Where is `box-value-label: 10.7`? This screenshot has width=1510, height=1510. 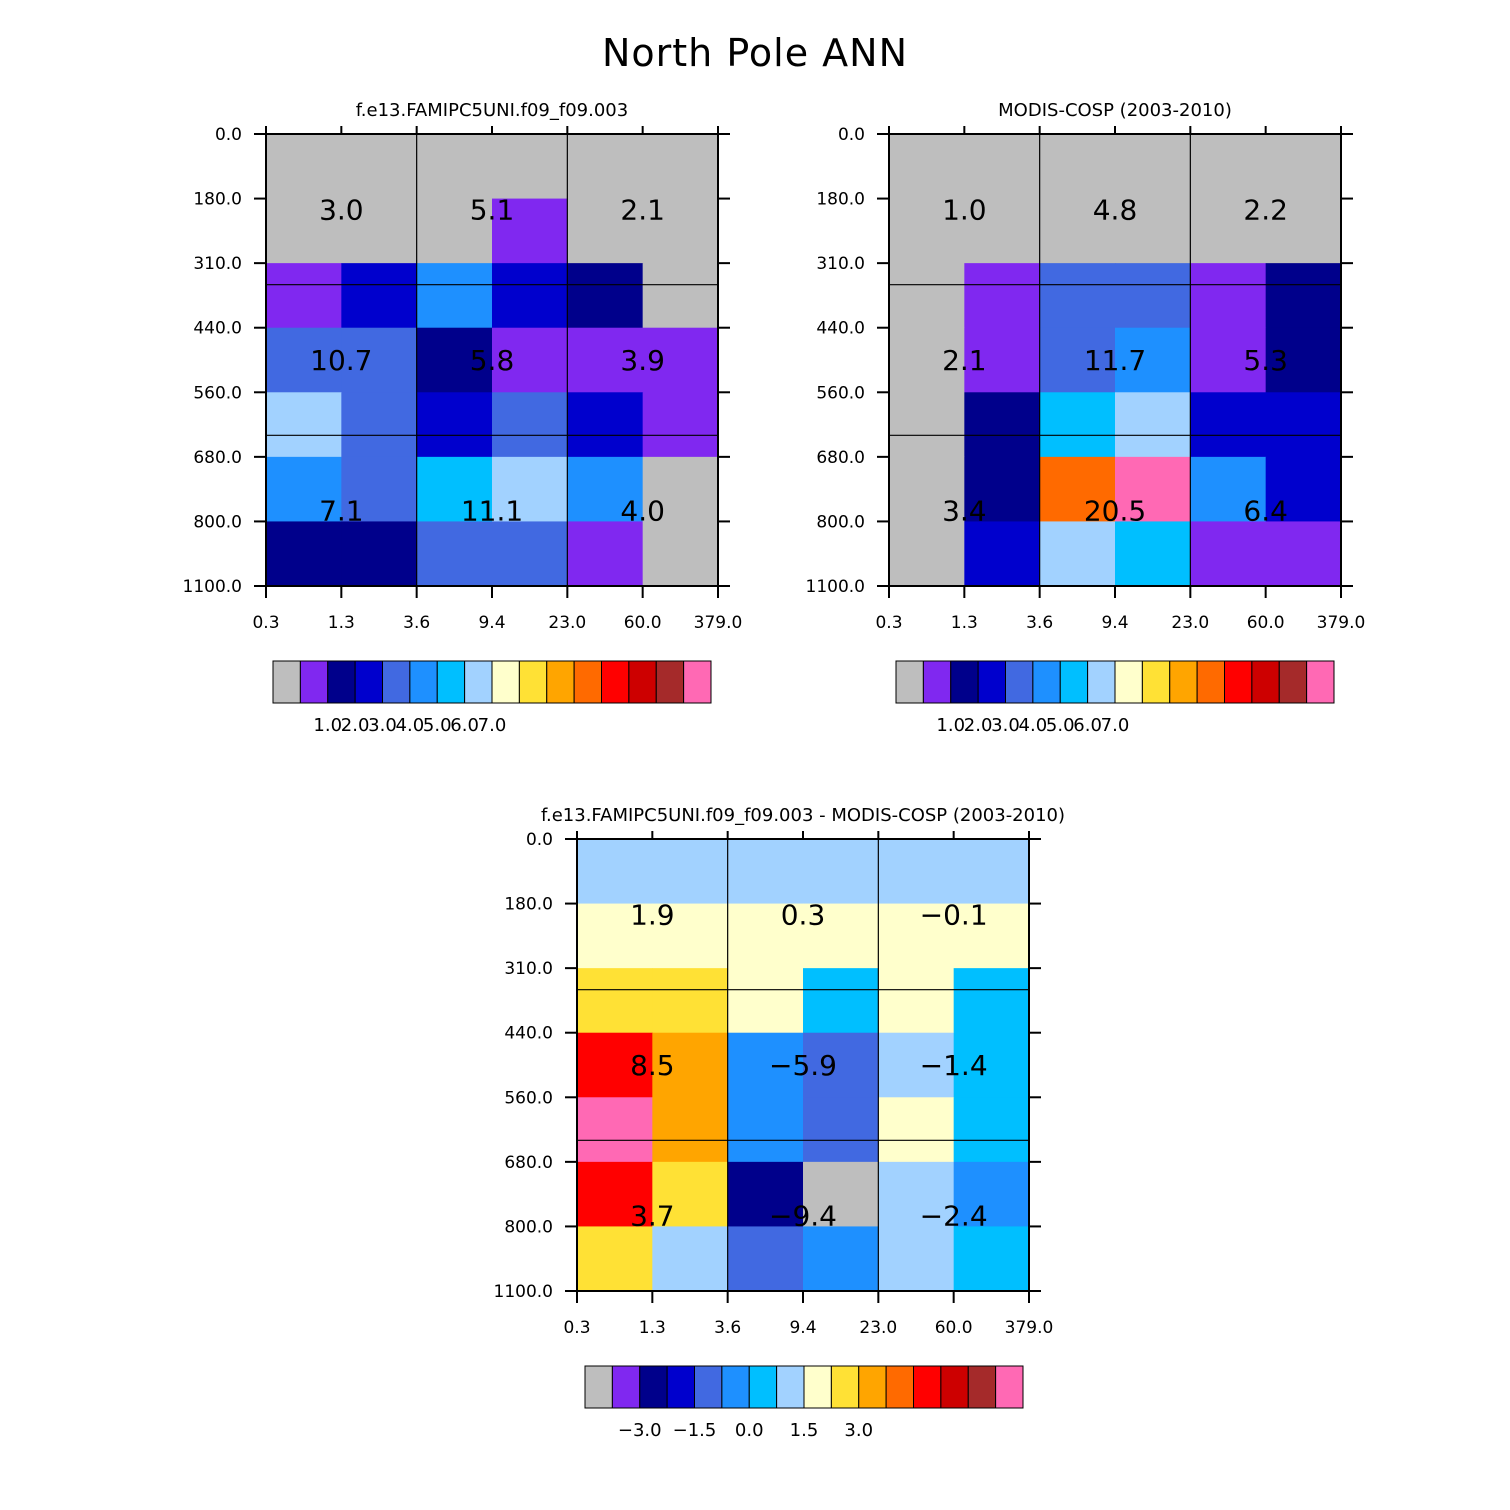
box-value-label: 10.7 is located at coordinates (341, 360).